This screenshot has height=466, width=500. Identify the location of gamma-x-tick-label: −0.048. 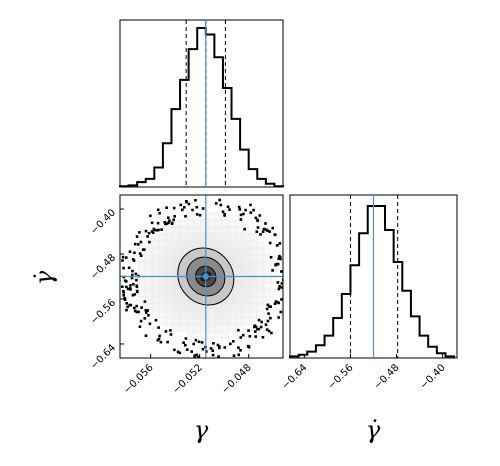
(237, 379).